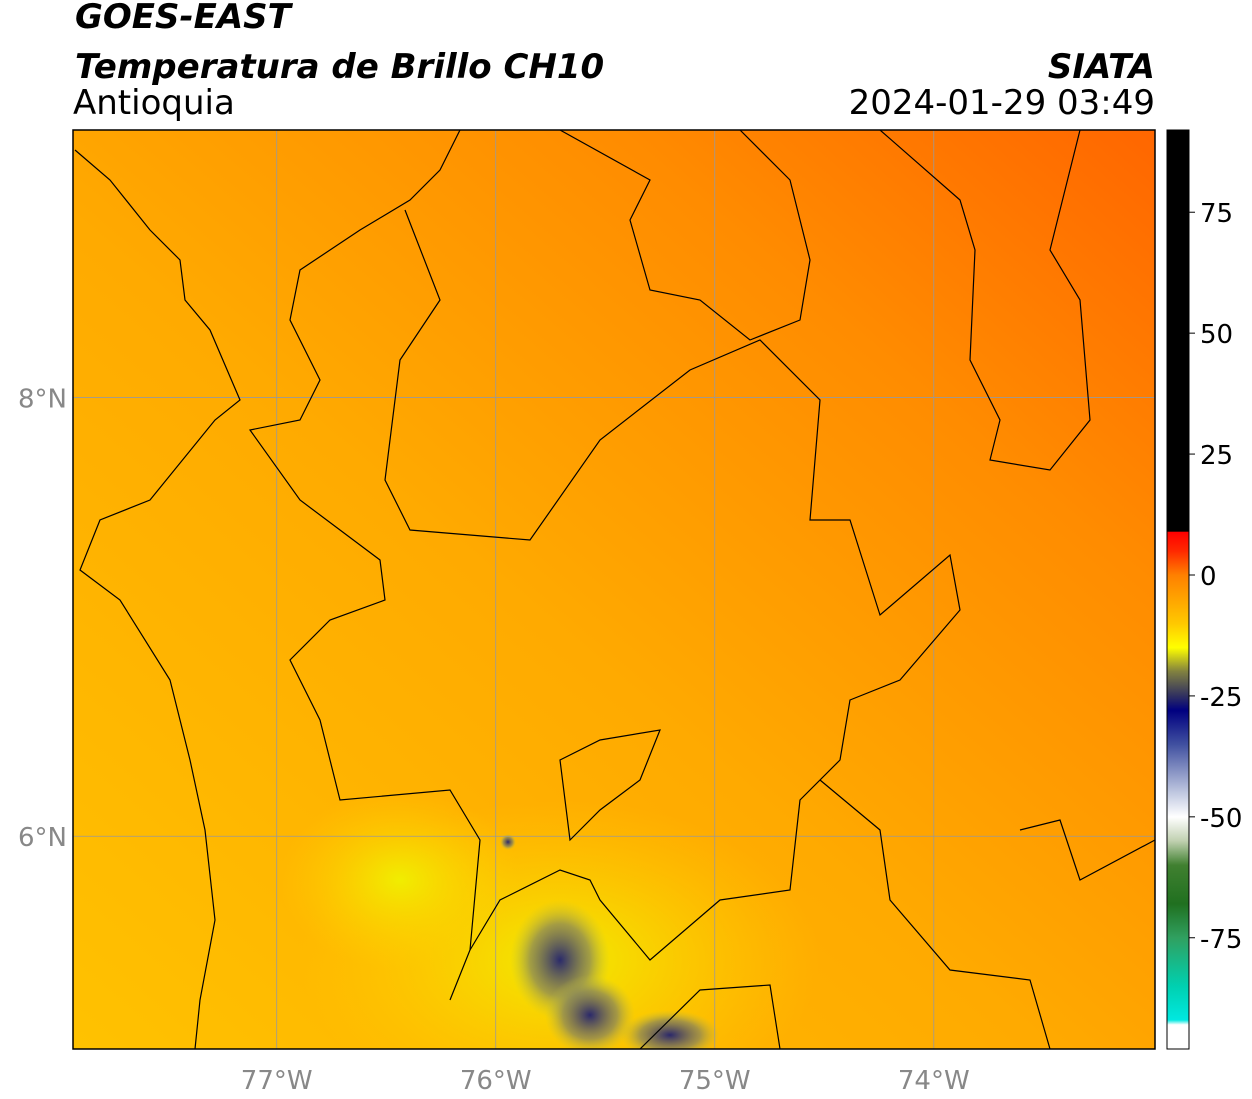  Describe the element at coordinates (1178, 589) in the screenshot. I see `colorbar` at that location.